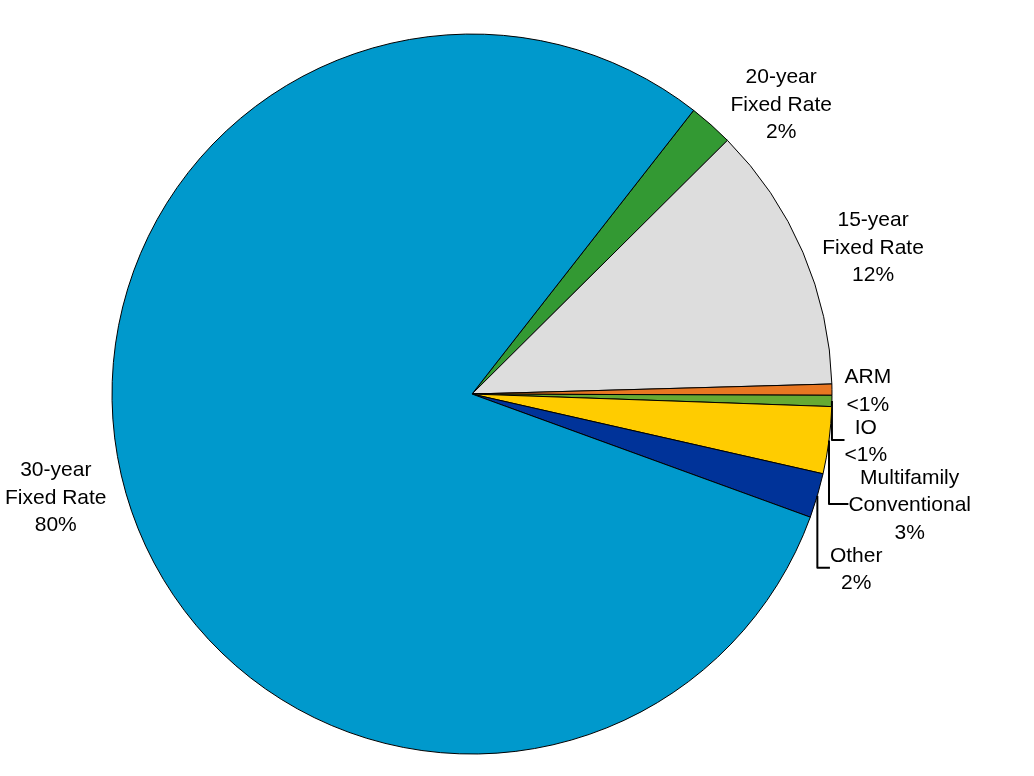 This screenshot has height=776, width=1034. What do you see at coordinates (781, 89) in the screenshot?
I see `slice-label: 20-year Fixed Rate` at bounding box center [781, 89].